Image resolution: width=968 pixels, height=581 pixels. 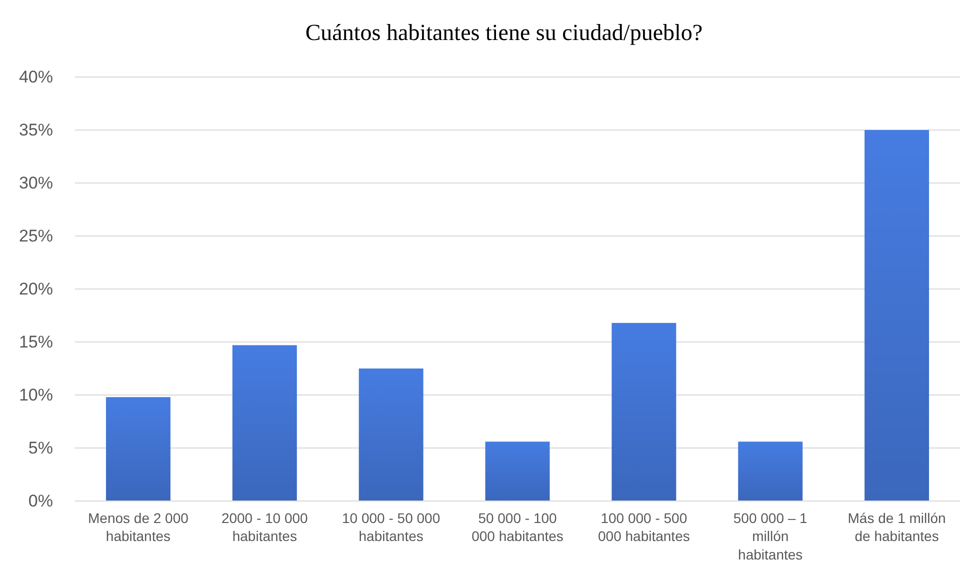 I want to click on x-tick-label: Más de 1 millón de habitantes, so click(x=897, y=527).